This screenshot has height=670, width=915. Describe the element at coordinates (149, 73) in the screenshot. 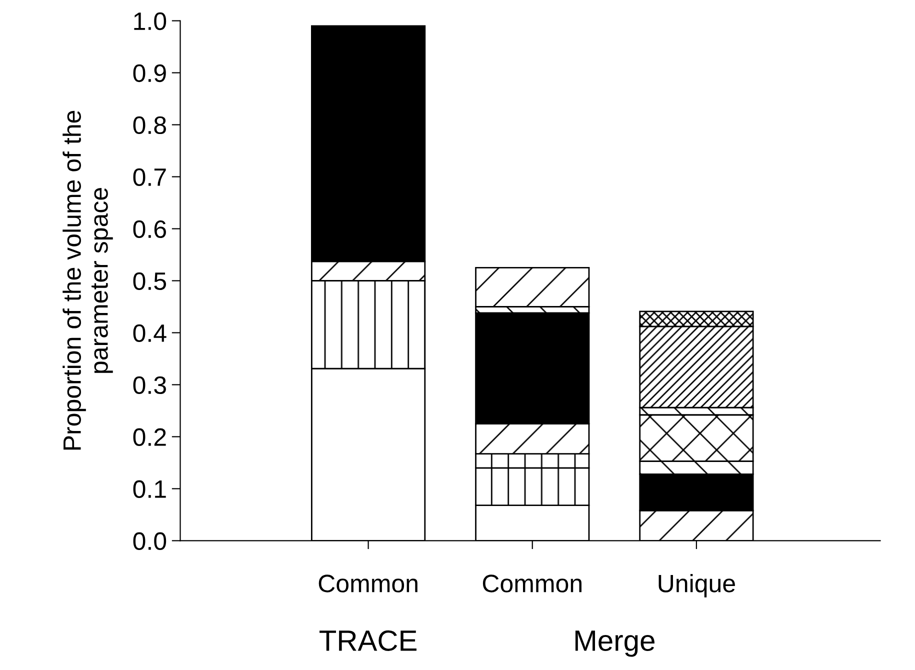

I see `y-tick-label: 0.9` at that location.